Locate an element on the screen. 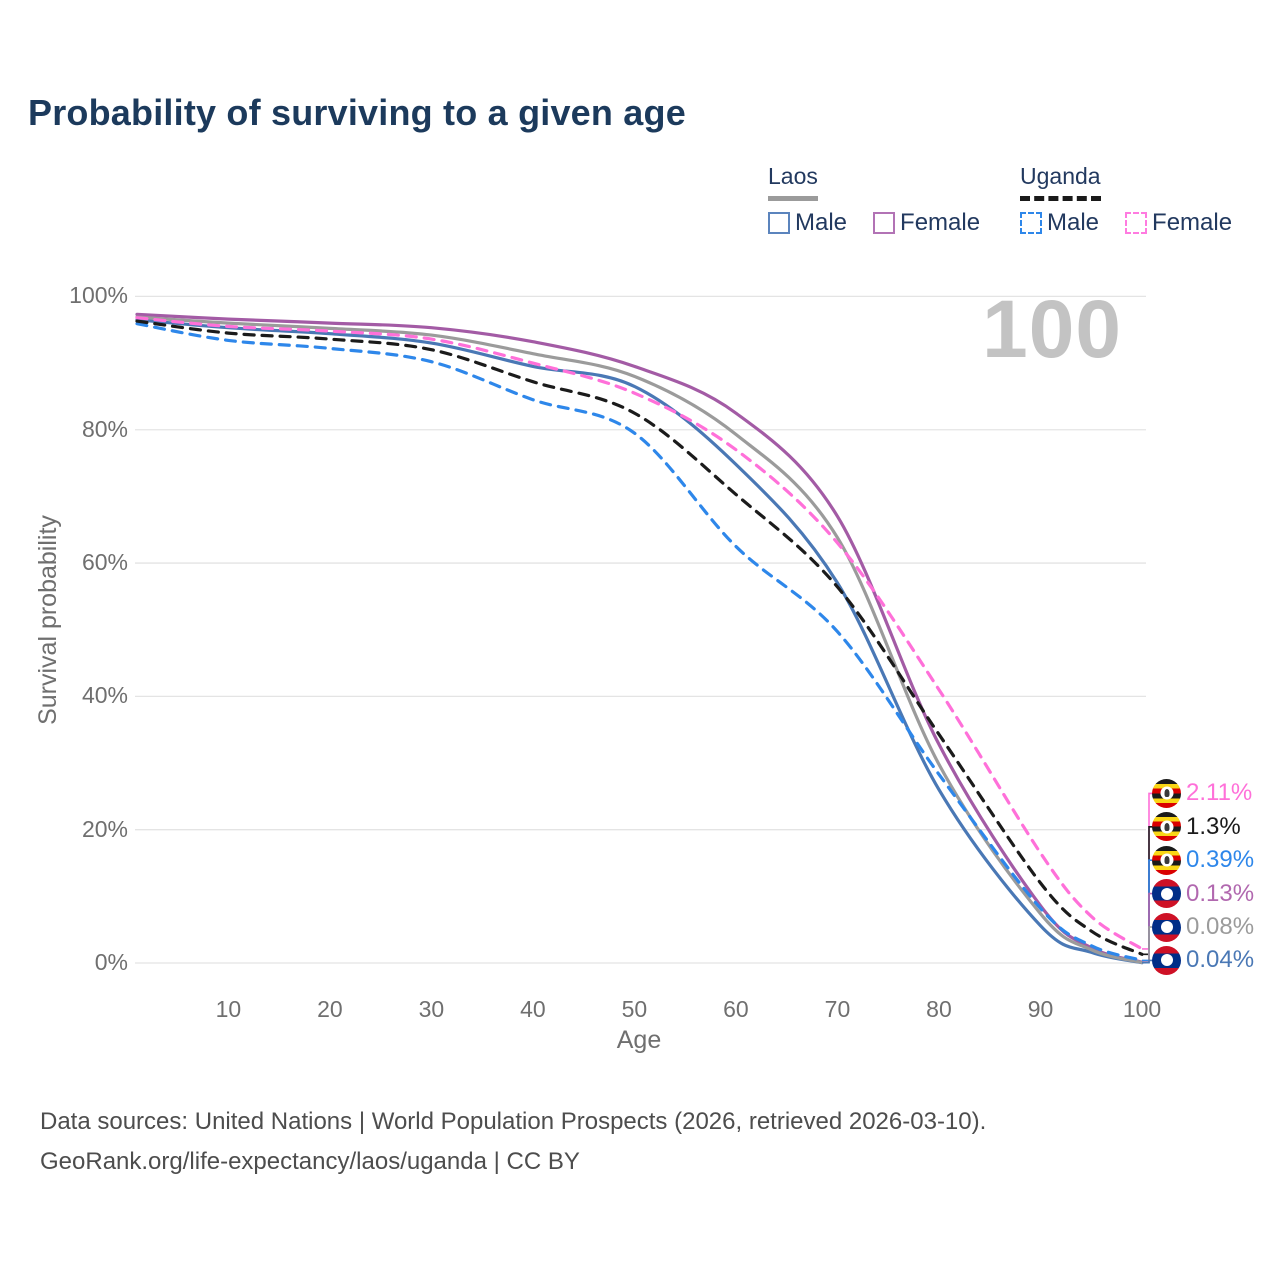 The height and width of the screenshot is (1280, 1280). end-label-value: 0.08% is located at coordinates (1220, 926).